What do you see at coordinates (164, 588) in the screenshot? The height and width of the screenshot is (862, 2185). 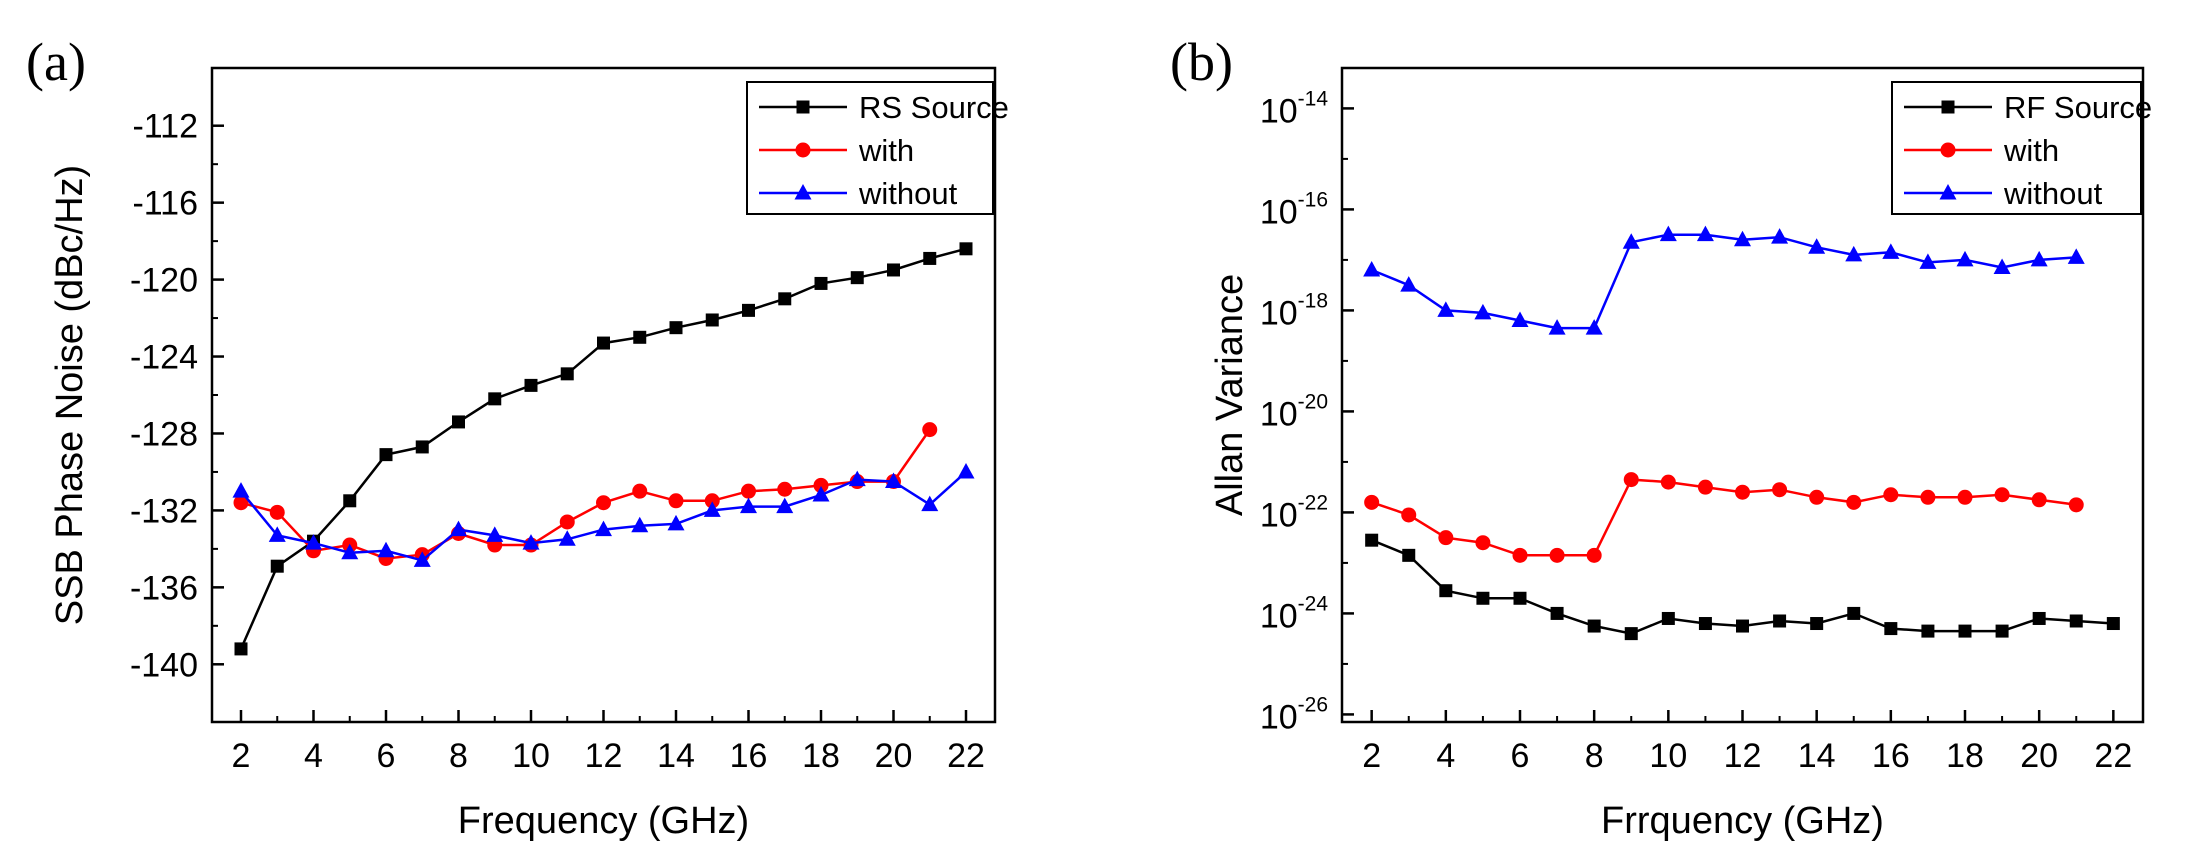 I see `panel-a-ytick-label: -136` at bounding box center [164, 588].